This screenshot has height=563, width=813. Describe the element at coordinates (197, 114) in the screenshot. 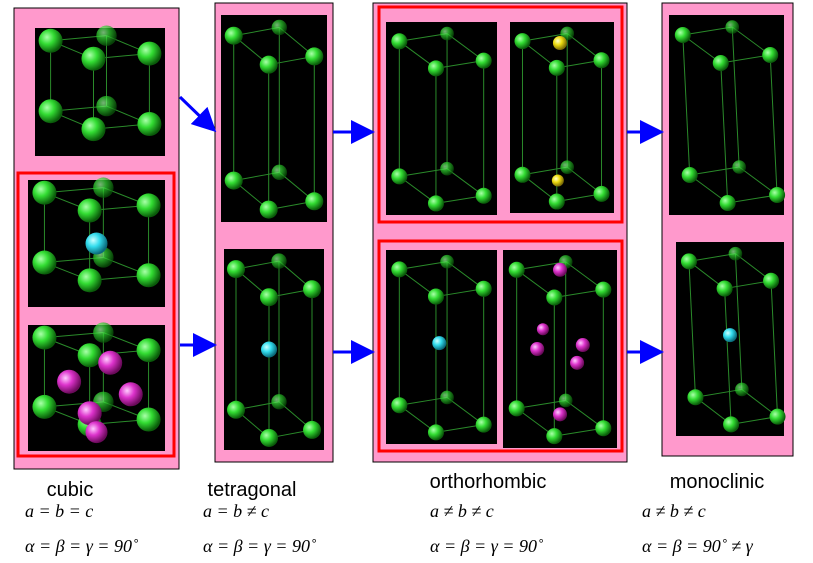

I see `arrow` at that location.